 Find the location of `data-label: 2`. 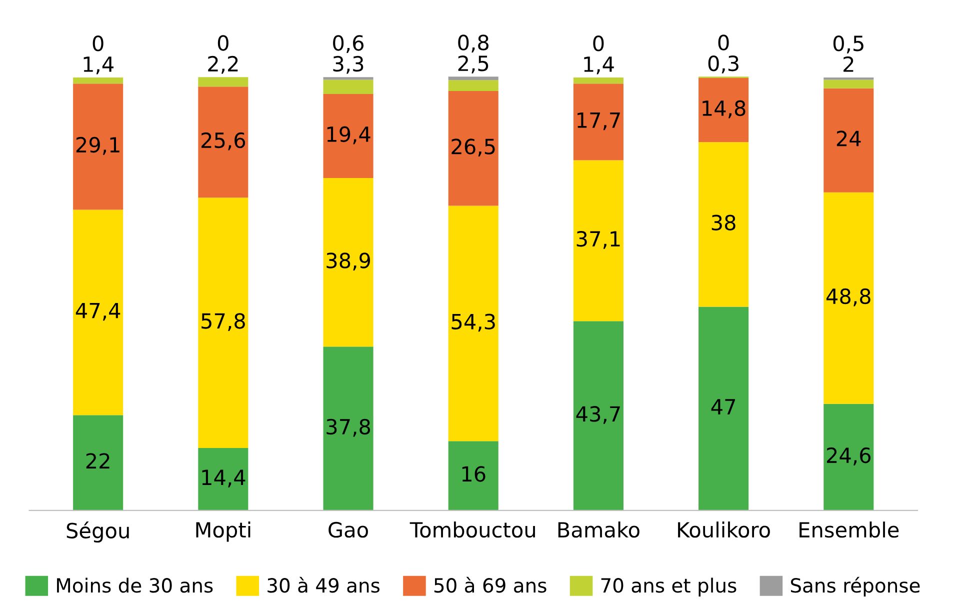

data-label: 2 is located at coordinates (849, 64).